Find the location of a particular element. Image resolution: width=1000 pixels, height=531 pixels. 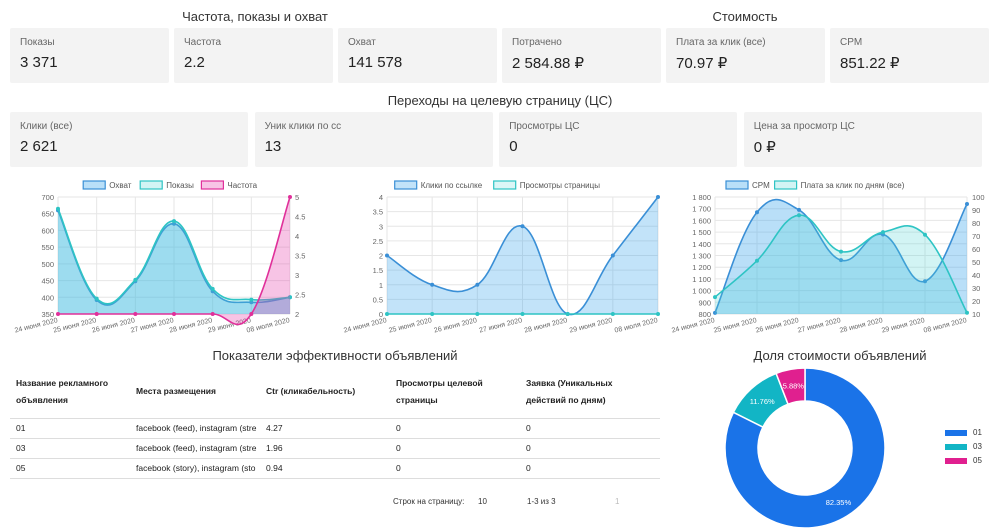

x-tick-label: 08 июля 2020 is located at coordinates (636, 325).